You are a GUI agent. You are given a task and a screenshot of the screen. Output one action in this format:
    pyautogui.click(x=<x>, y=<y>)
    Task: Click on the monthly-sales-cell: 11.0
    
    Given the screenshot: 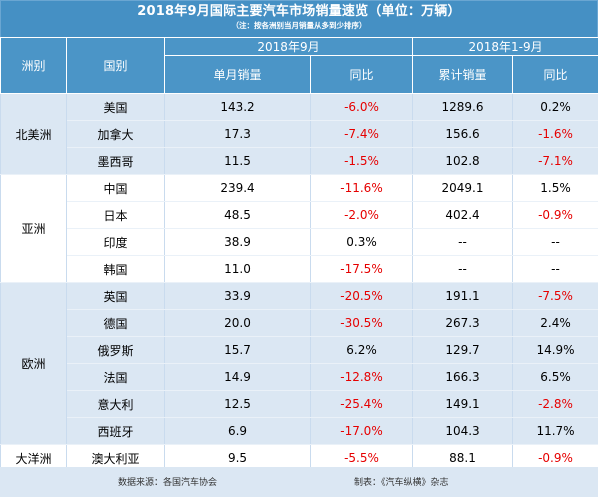 What is the action you would take?
    pyautogui.click(x=237, y=269)
    